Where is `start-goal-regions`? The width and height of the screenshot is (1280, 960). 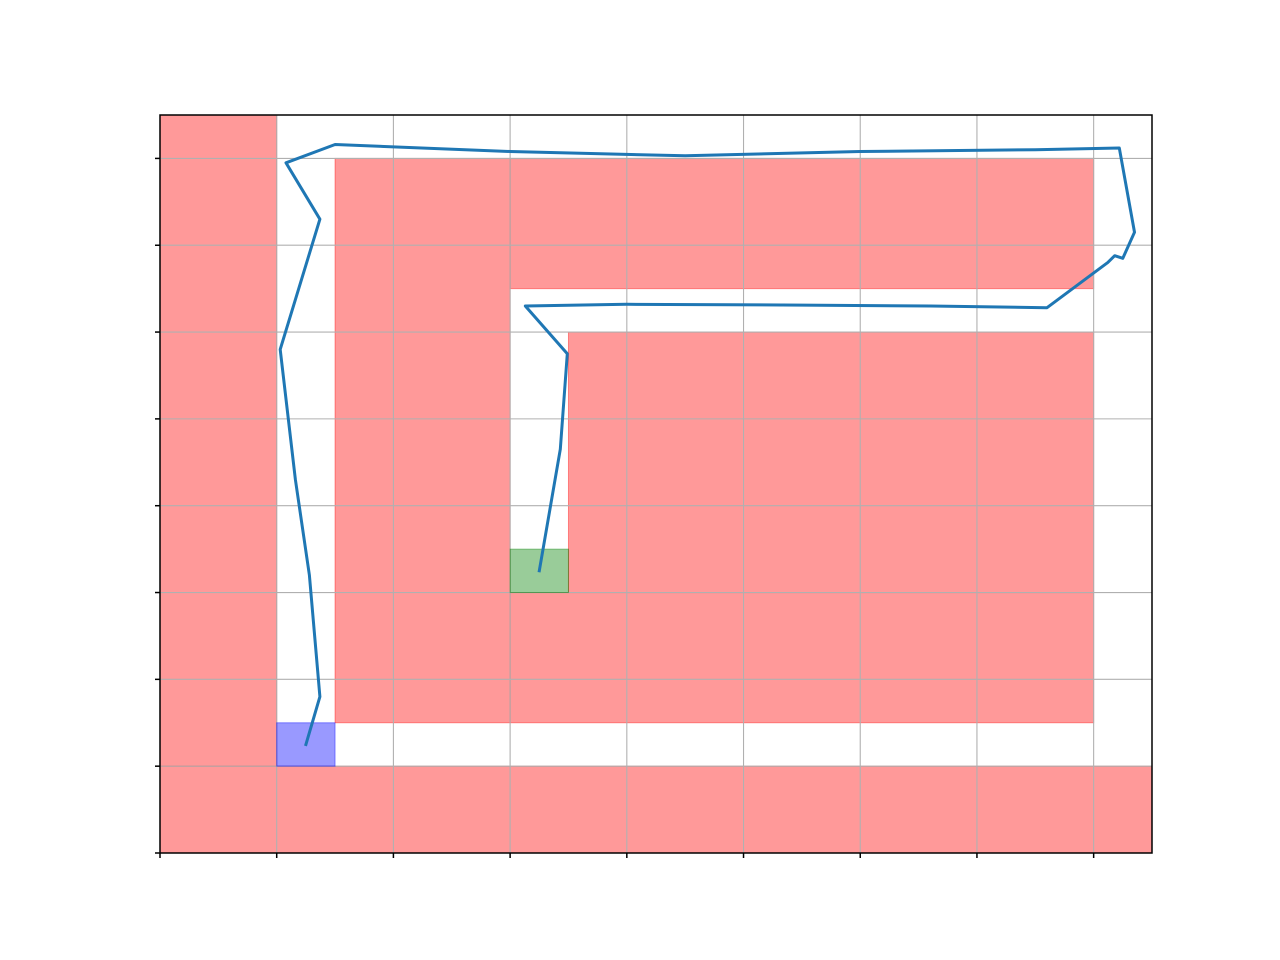
start-goal-regions is located at coordinates (422, 657).